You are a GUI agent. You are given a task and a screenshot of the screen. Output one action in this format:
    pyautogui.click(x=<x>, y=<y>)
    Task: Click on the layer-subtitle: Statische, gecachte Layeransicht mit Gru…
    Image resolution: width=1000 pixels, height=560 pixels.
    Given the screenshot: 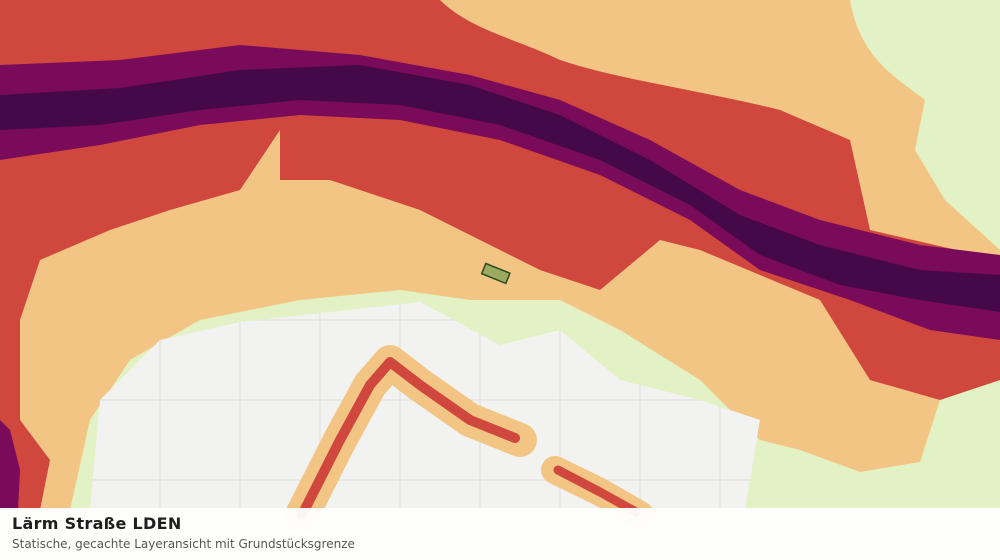 What is the action you would take?
    pyautogui.click(x=183, y=544)
    